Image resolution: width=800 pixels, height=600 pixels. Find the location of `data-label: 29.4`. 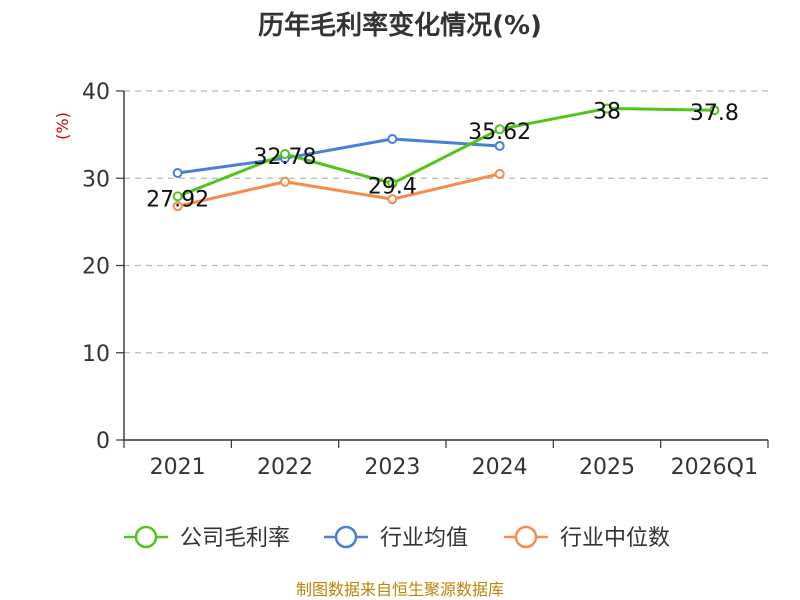

data-label: 29.4 is located at coordinates (392, 186).